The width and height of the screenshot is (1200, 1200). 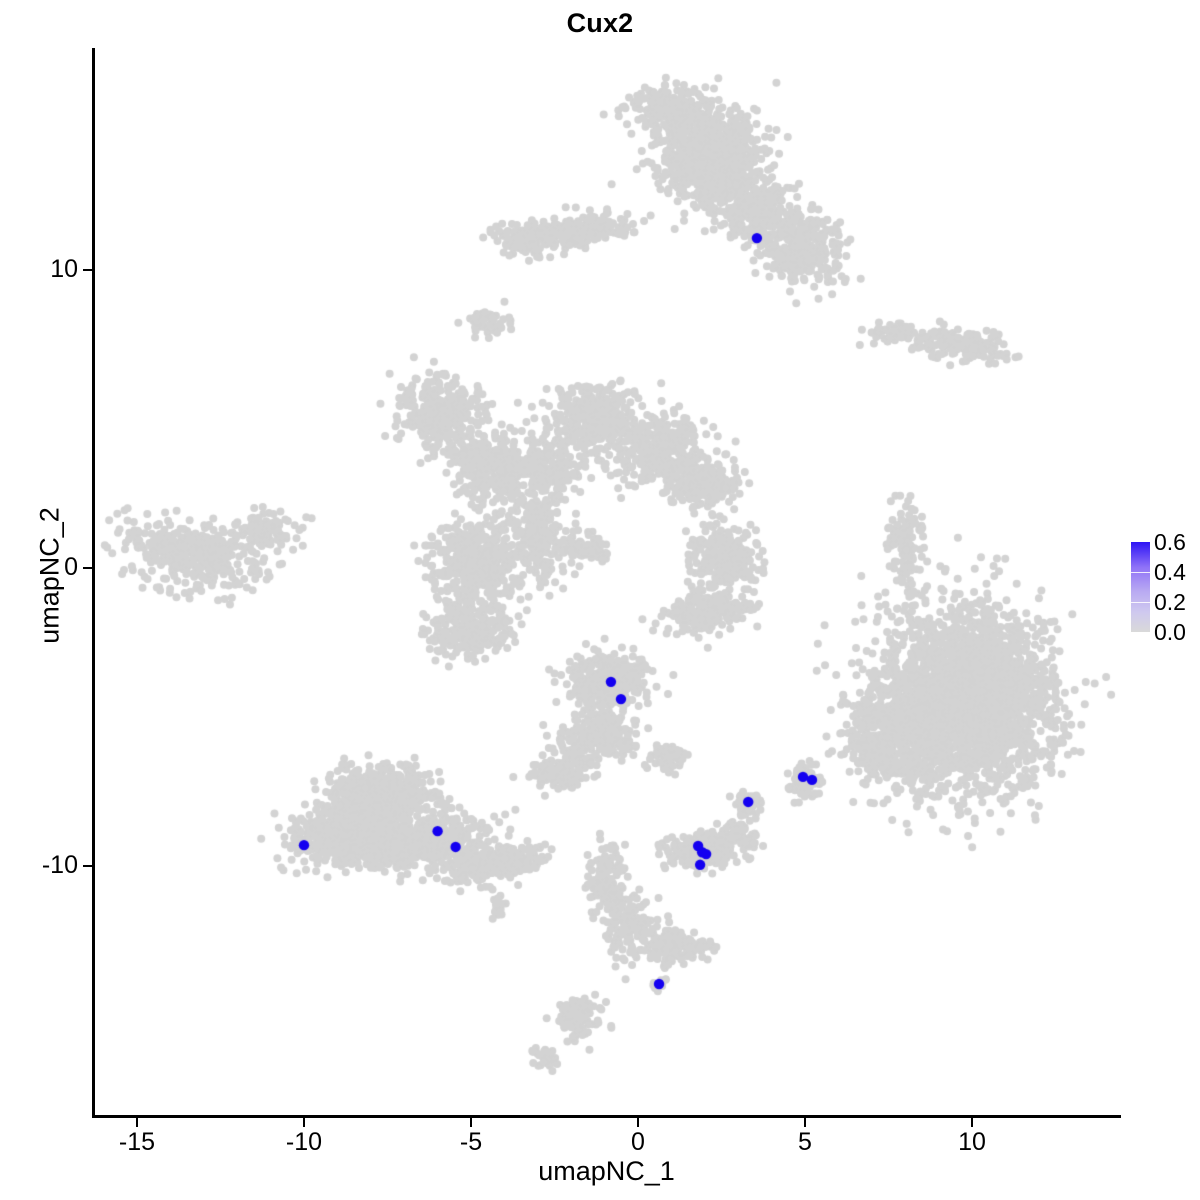 I want to click on y-tick-label: 0, so click(x=71, y=567).